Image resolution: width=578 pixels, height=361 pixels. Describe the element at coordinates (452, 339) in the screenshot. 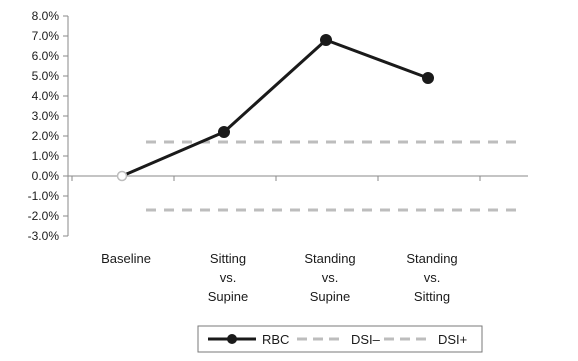

I see `legend-dsi-plus-label: DSI+` at that location.